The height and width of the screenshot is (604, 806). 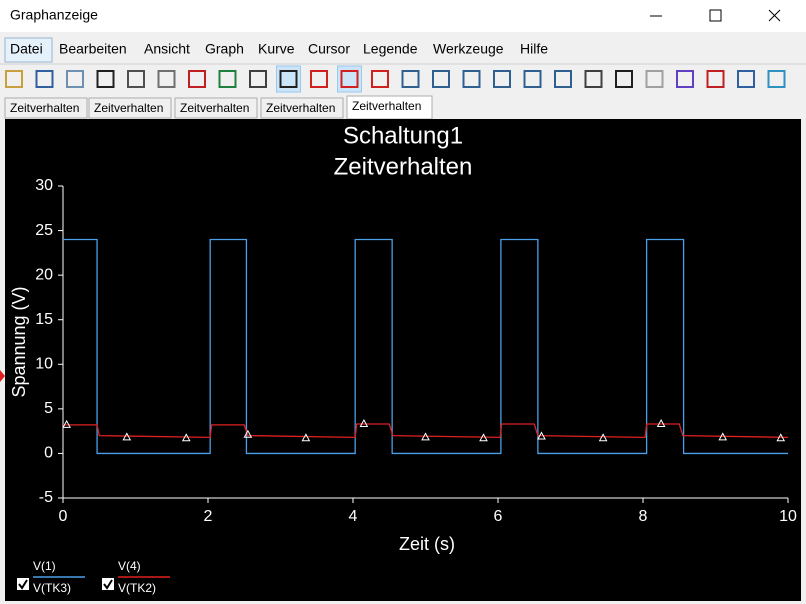 I want to click on y-tick-label: 0, so click(x=48, y=453).